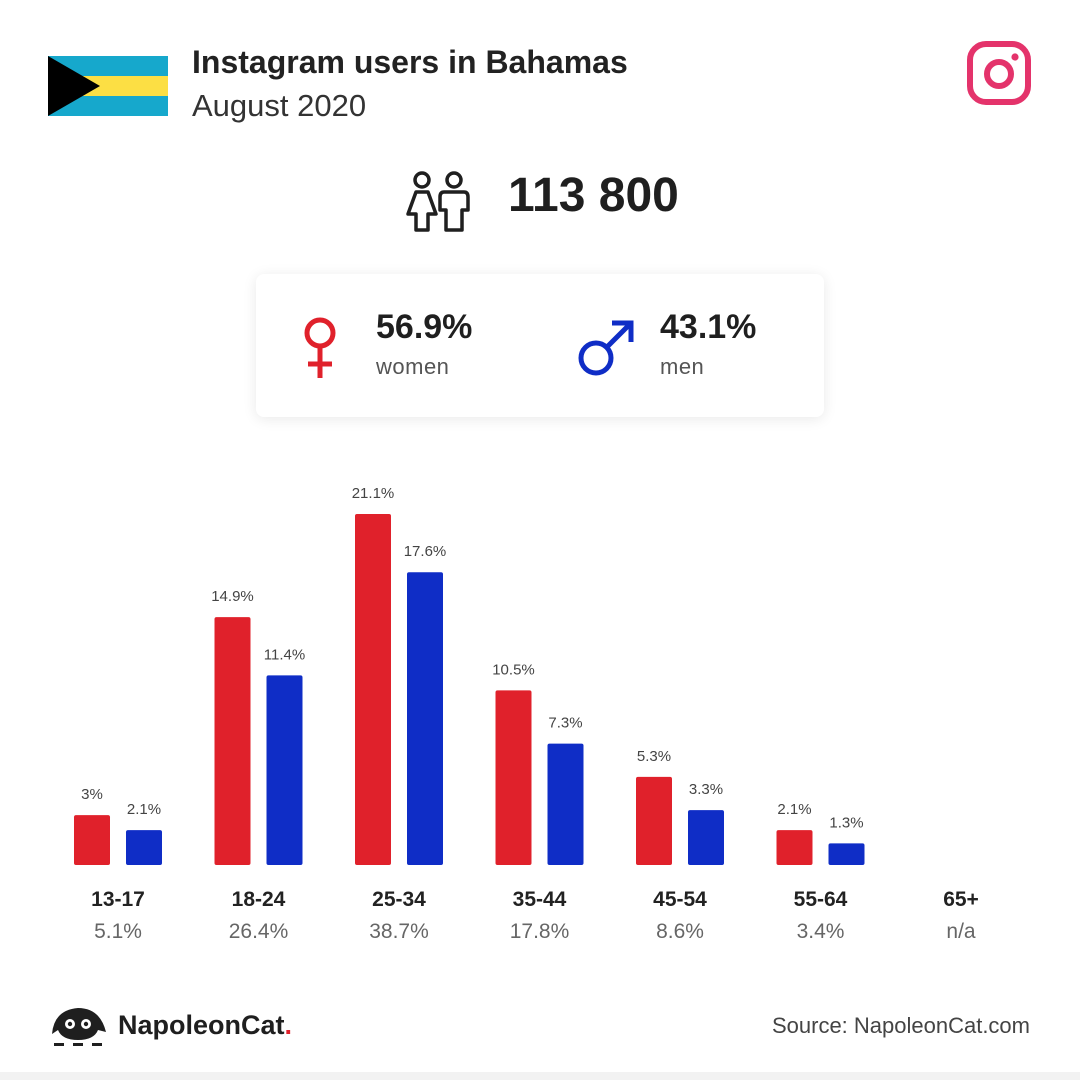  What do you see at coordinates (413, 366) in the screenshot?
I see `women-label: women` at bounding box center [413, 366].